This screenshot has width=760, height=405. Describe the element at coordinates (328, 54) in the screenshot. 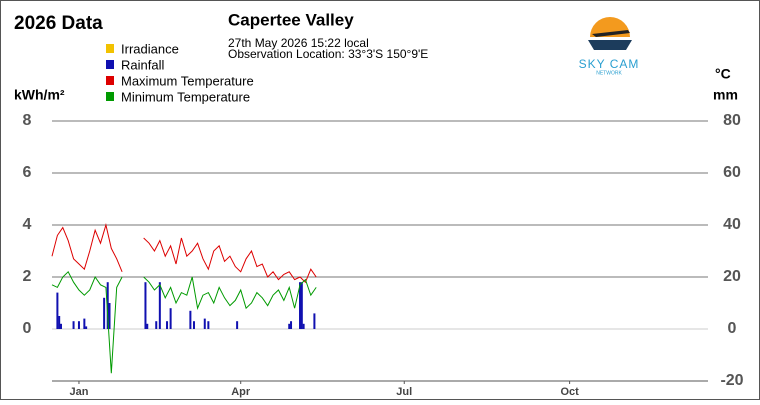

I see `location: Observation Location: 33°3'S 150°9'E` at that location.